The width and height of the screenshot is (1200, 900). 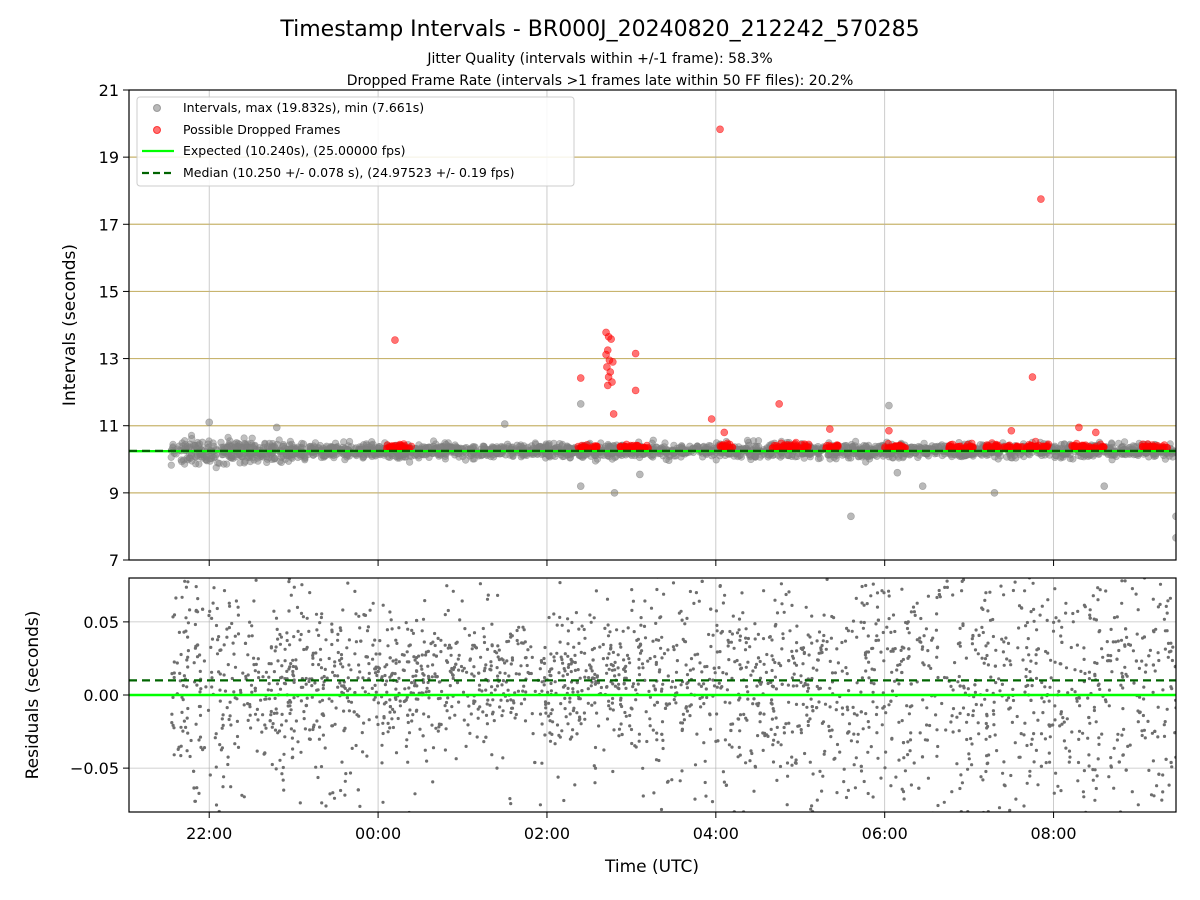 What do you see at coordinates (1043, 446) in the screenshot?
I see `dropped-frame-point` at bounding box center [1043, 446].